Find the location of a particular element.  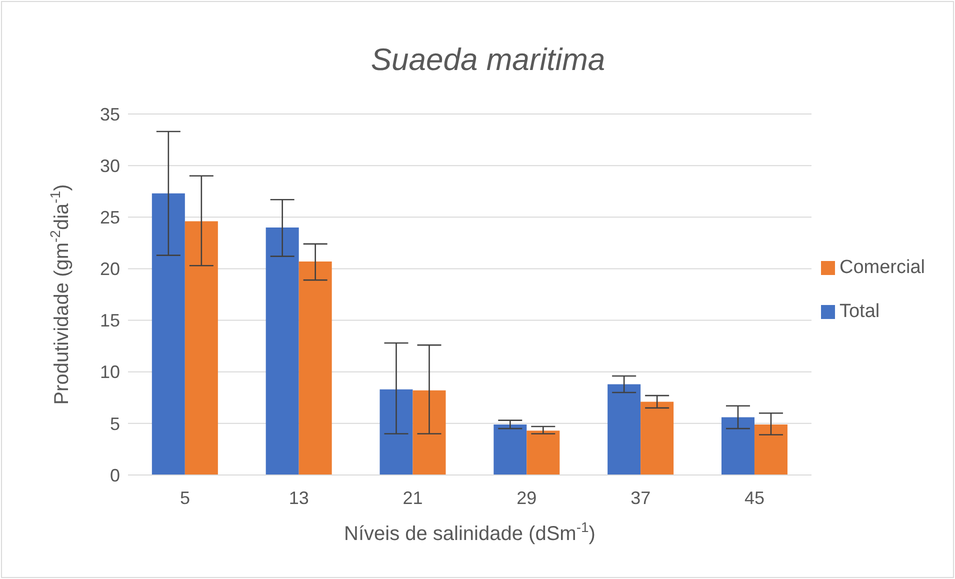

legend-label: Comercial is located at coordinates (882, 267).